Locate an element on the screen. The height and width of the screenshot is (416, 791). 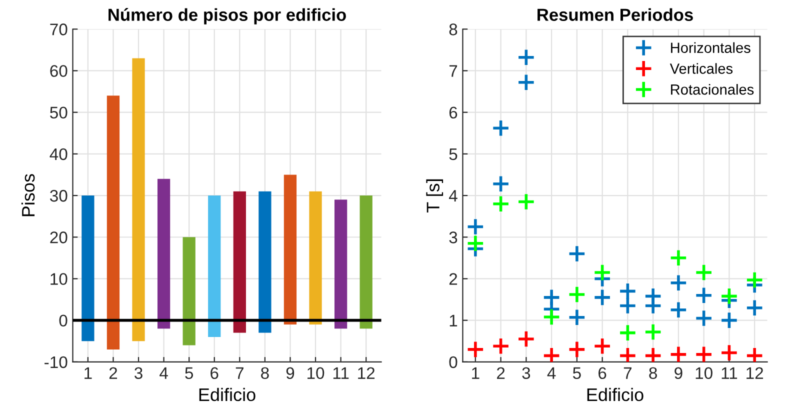
y-axis-title: Pisos is located at coordinates (28, 195).